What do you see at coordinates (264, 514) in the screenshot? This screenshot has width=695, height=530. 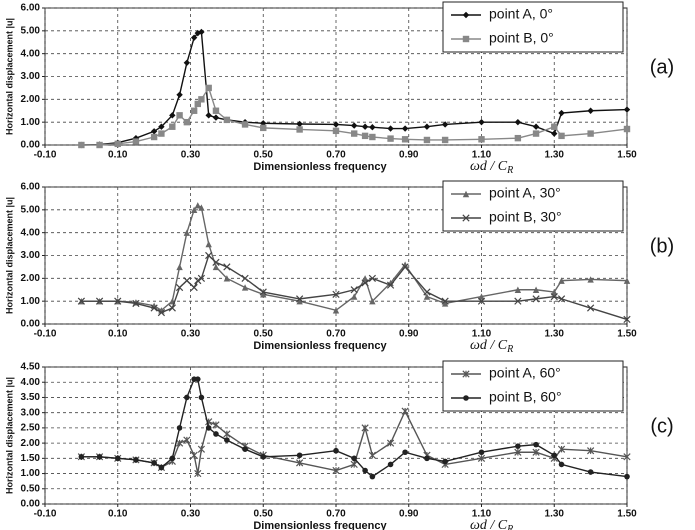 I see `x-tick-label: 0.50` at bounding box center [264, 514].